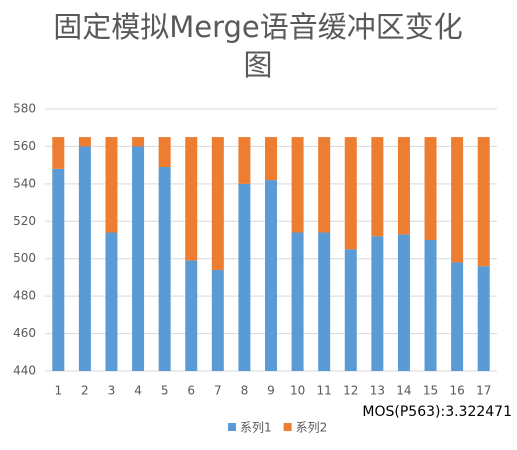 The height and width of the screenshot is (450, 517). Describe the element at coordinates (430, 391) in the screenshot. I see `x-tick-label: 15` at that location.